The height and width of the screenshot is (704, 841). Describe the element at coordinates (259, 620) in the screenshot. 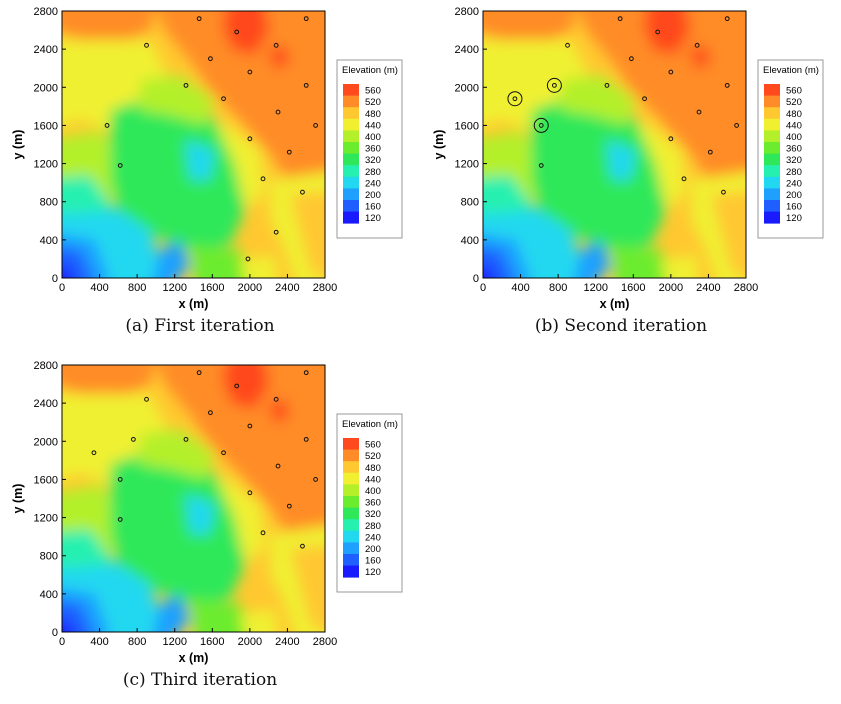

I see `zone-yellow-south` at that location.